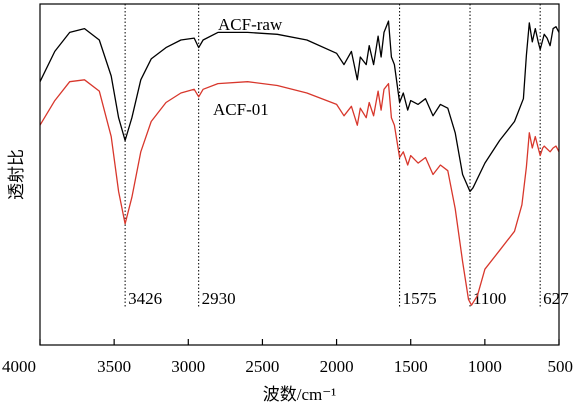  What do you see at coordinates (287, 366) in the screenshot?
I see `x-axis-tick-labels: 4000 3500 3000 2500 2000 1500 1000 500` at bounding box center [287, 366].